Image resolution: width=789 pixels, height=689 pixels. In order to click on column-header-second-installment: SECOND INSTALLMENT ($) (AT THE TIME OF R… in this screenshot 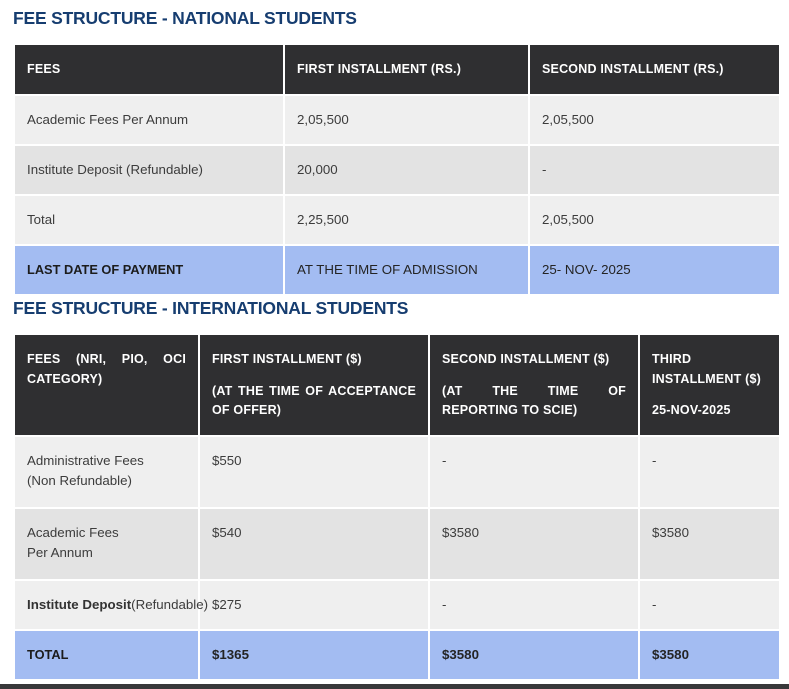, I will do `click(534, 385)`.